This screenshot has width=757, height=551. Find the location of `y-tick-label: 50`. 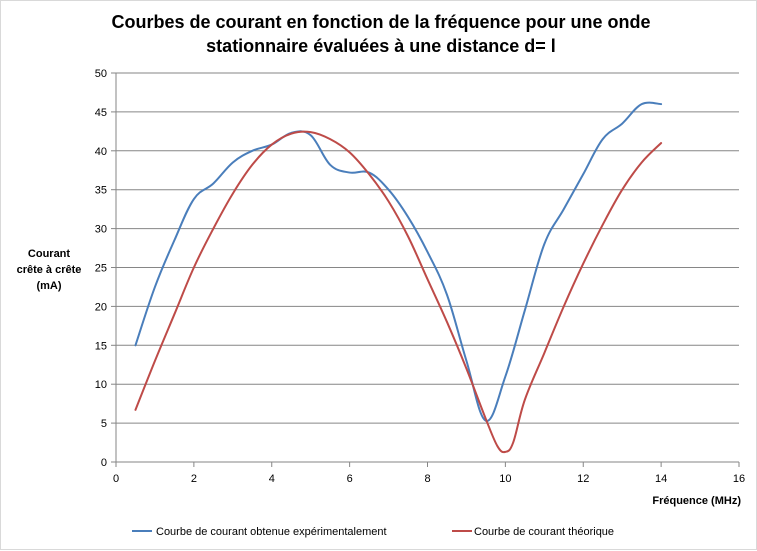

y-tick-label: 50 is located at coordinates (101, 74).